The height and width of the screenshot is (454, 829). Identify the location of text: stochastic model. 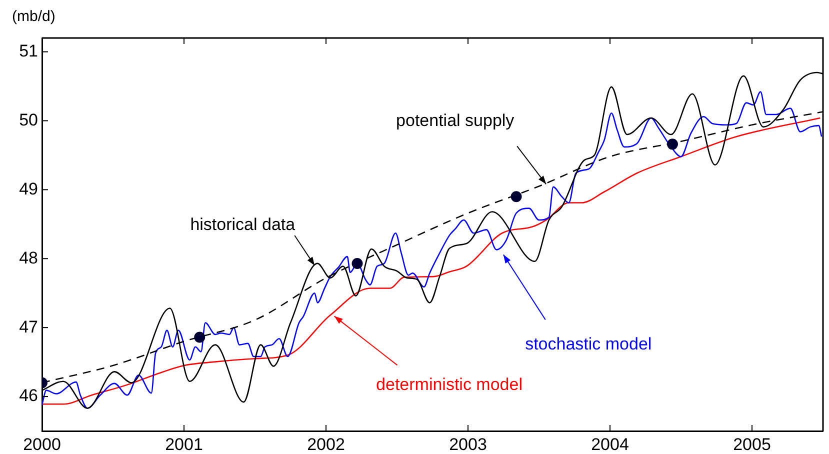
(588, 344).